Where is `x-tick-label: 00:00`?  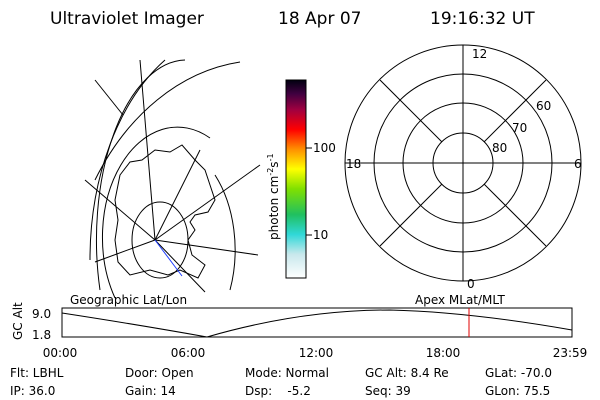 x-tick-label: 00:00 is located at coordinates (60, 353).